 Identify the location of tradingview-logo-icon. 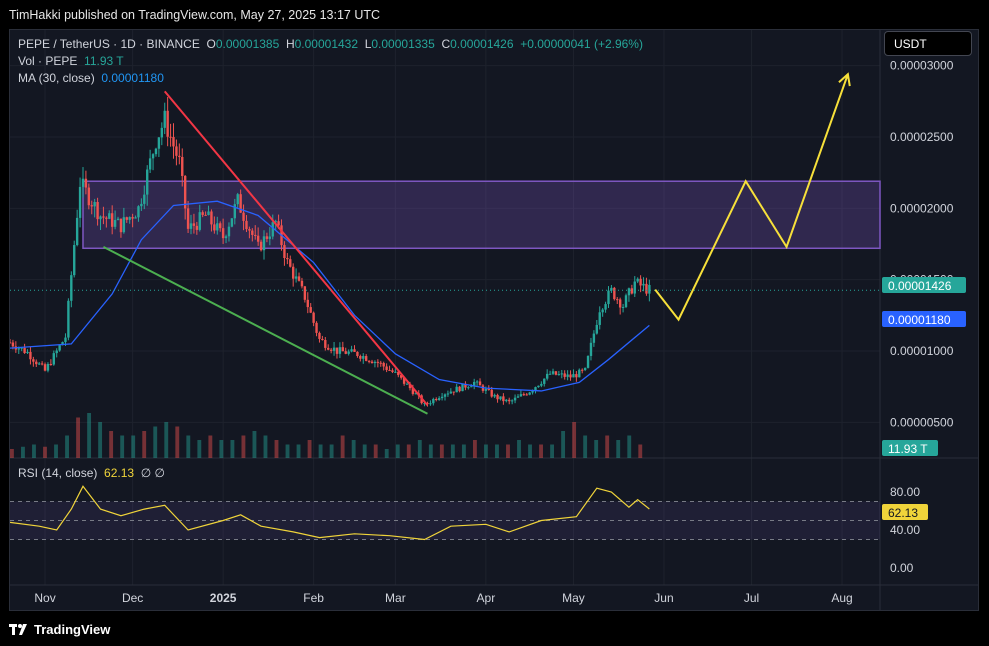
(18, 629).